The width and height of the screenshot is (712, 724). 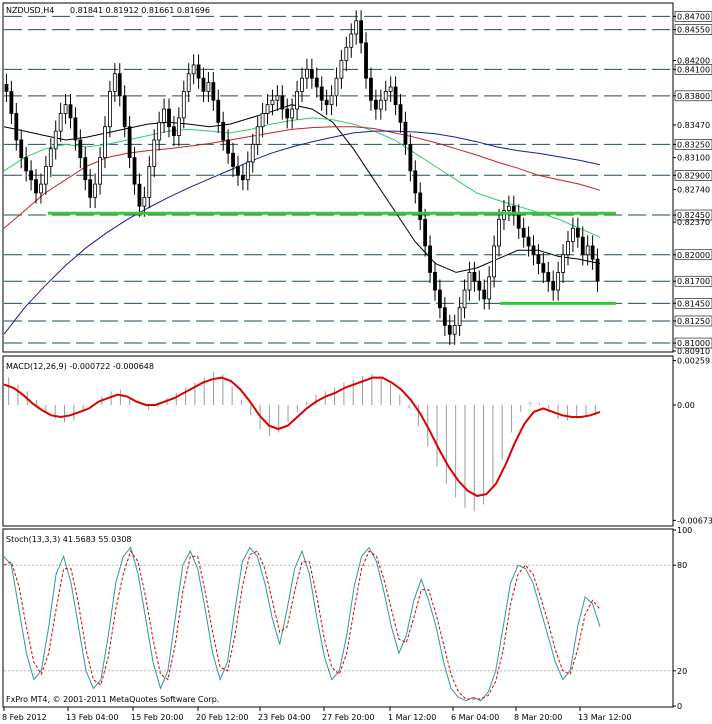 I want to click on chart-header-symbol: NZDUSD,H4, so click(x=30, y=10).